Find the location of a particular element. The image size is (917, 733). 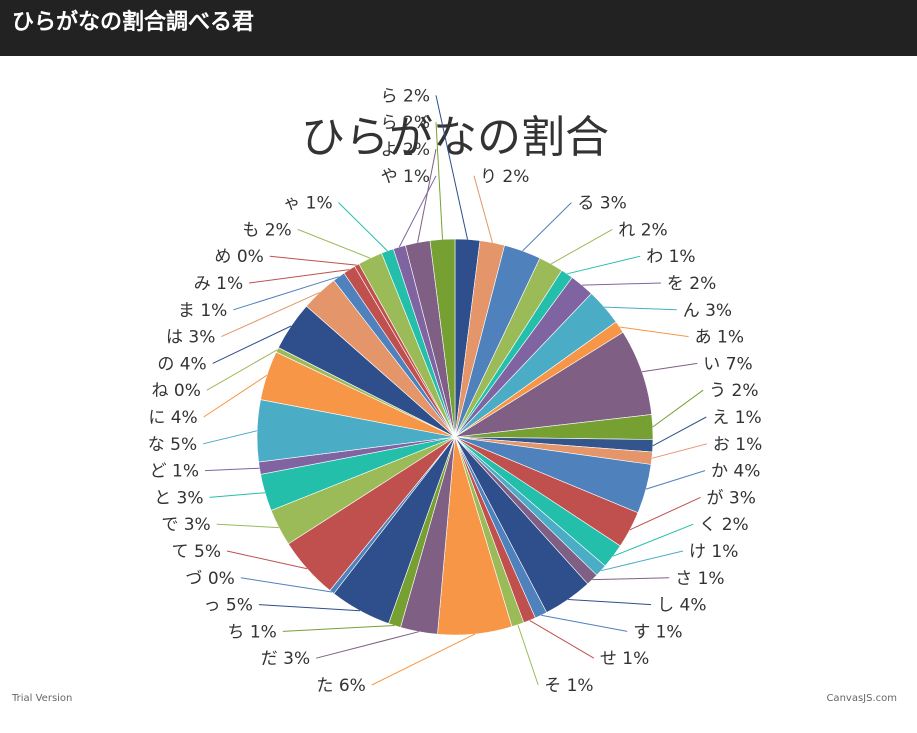

chart-title: ひらがなの割合 is located at coordinates (455, 137).